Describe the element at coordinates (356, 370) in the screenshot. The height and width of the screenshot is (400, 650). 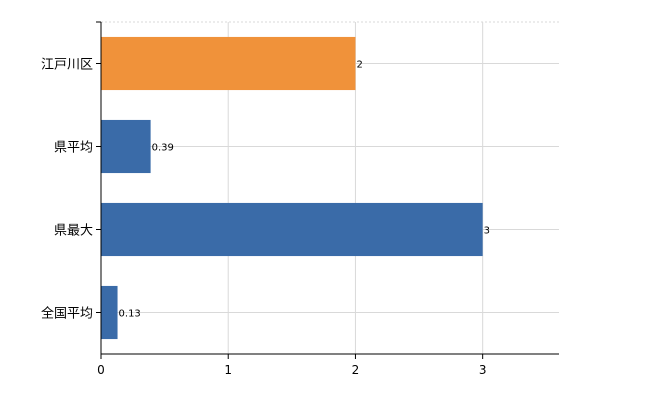
I see `x-tick-label-2: 2` at that location.